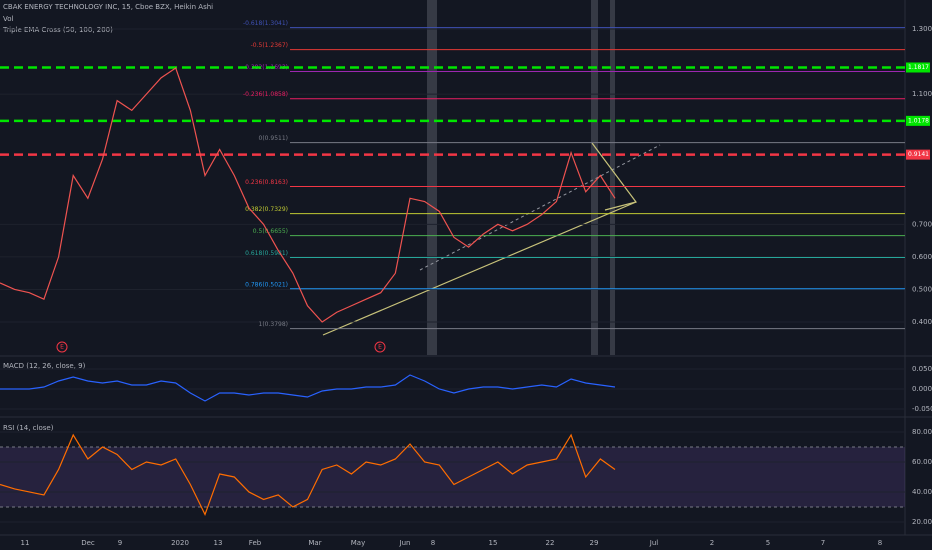  What do you see at coordinates (266, 209) in the screenshot?
I see `fib-label: 0.382(0.7329)` at bounding box center [266, 209].